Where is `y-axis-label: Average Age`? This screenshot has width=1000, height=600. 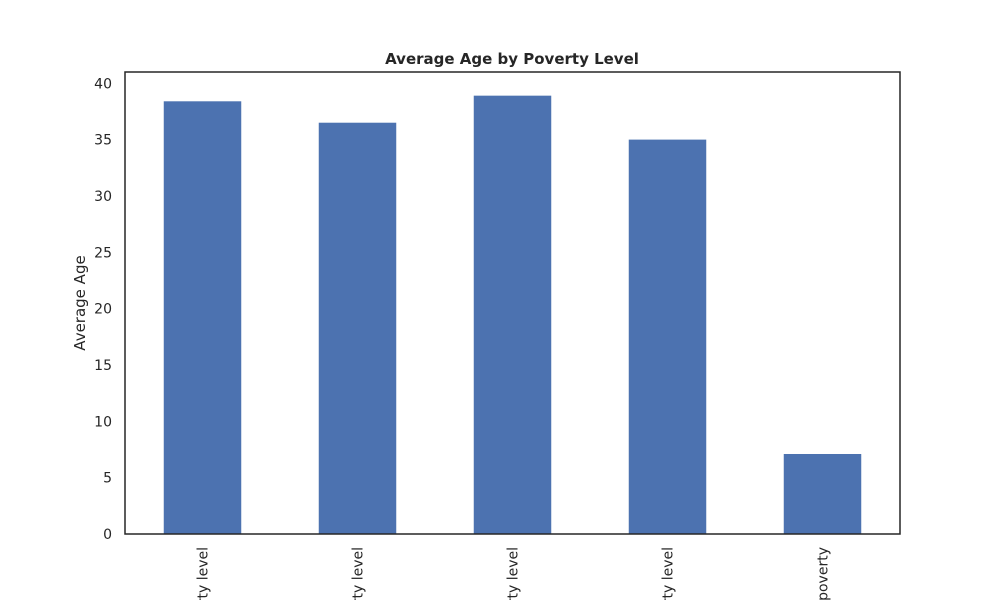 y-axis-label: Average Age is located at coordinates (80, 302).